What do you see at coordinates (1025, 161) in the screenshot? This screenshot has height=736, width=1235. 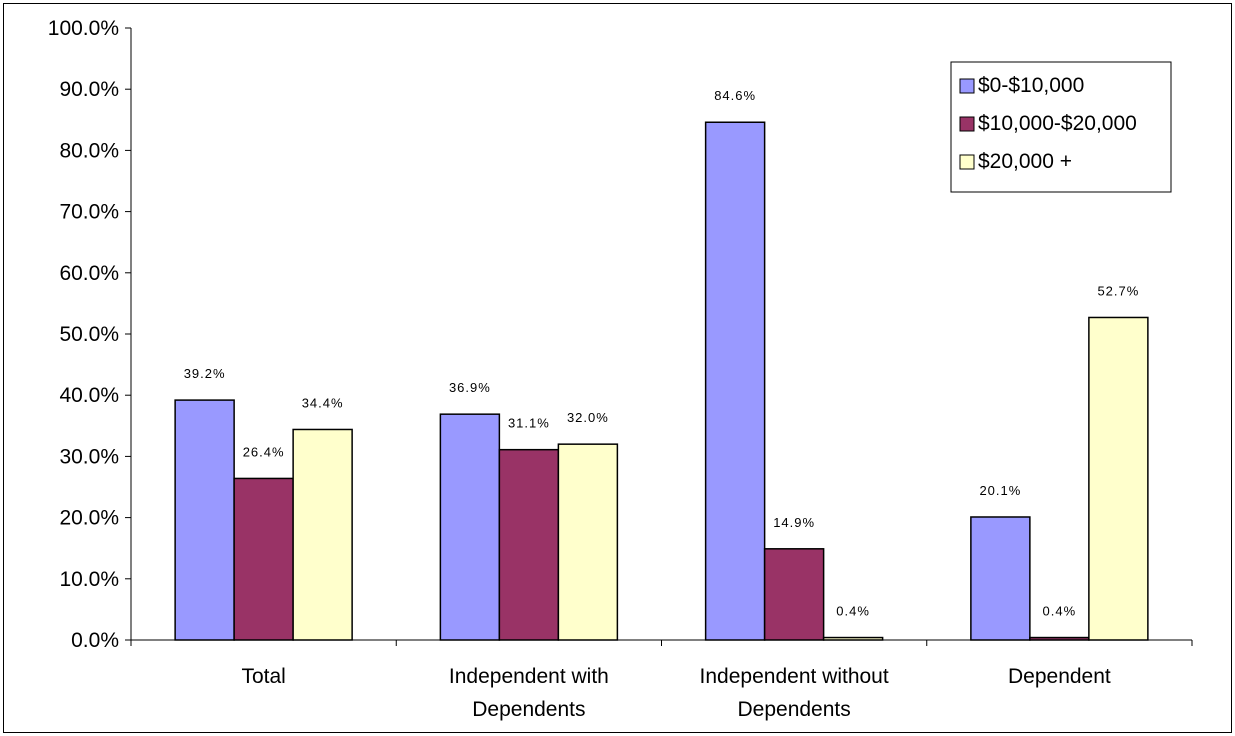 I see `legend-label: $20,000 +` at bounding box center [1025, 161].